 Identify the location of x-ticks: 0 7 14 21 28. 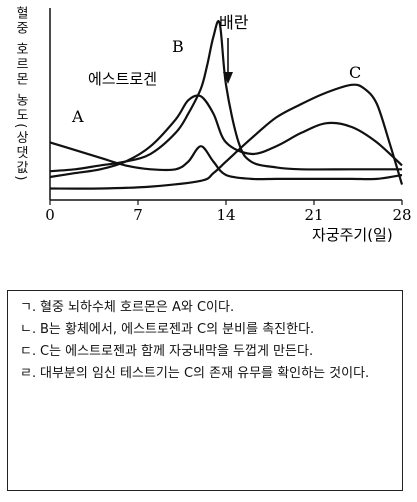
(228, 212).